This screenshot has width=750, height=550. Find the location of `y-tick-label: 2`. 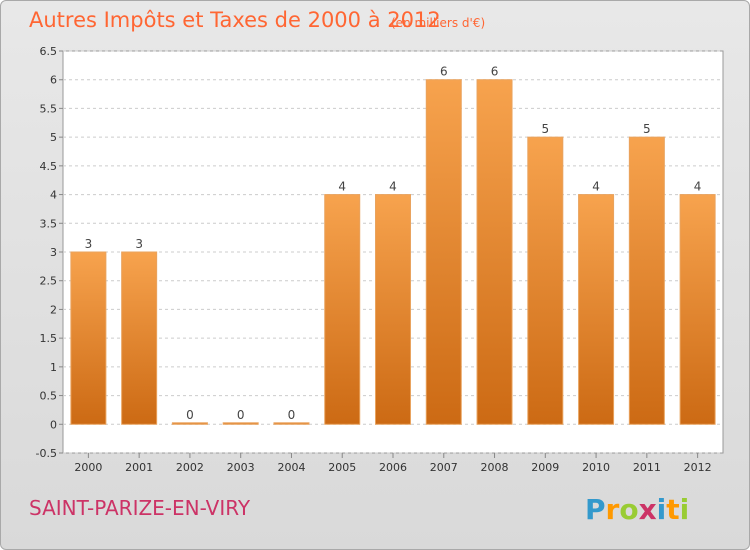

y-tick-label: 2 is located at coordinates (53, 309).